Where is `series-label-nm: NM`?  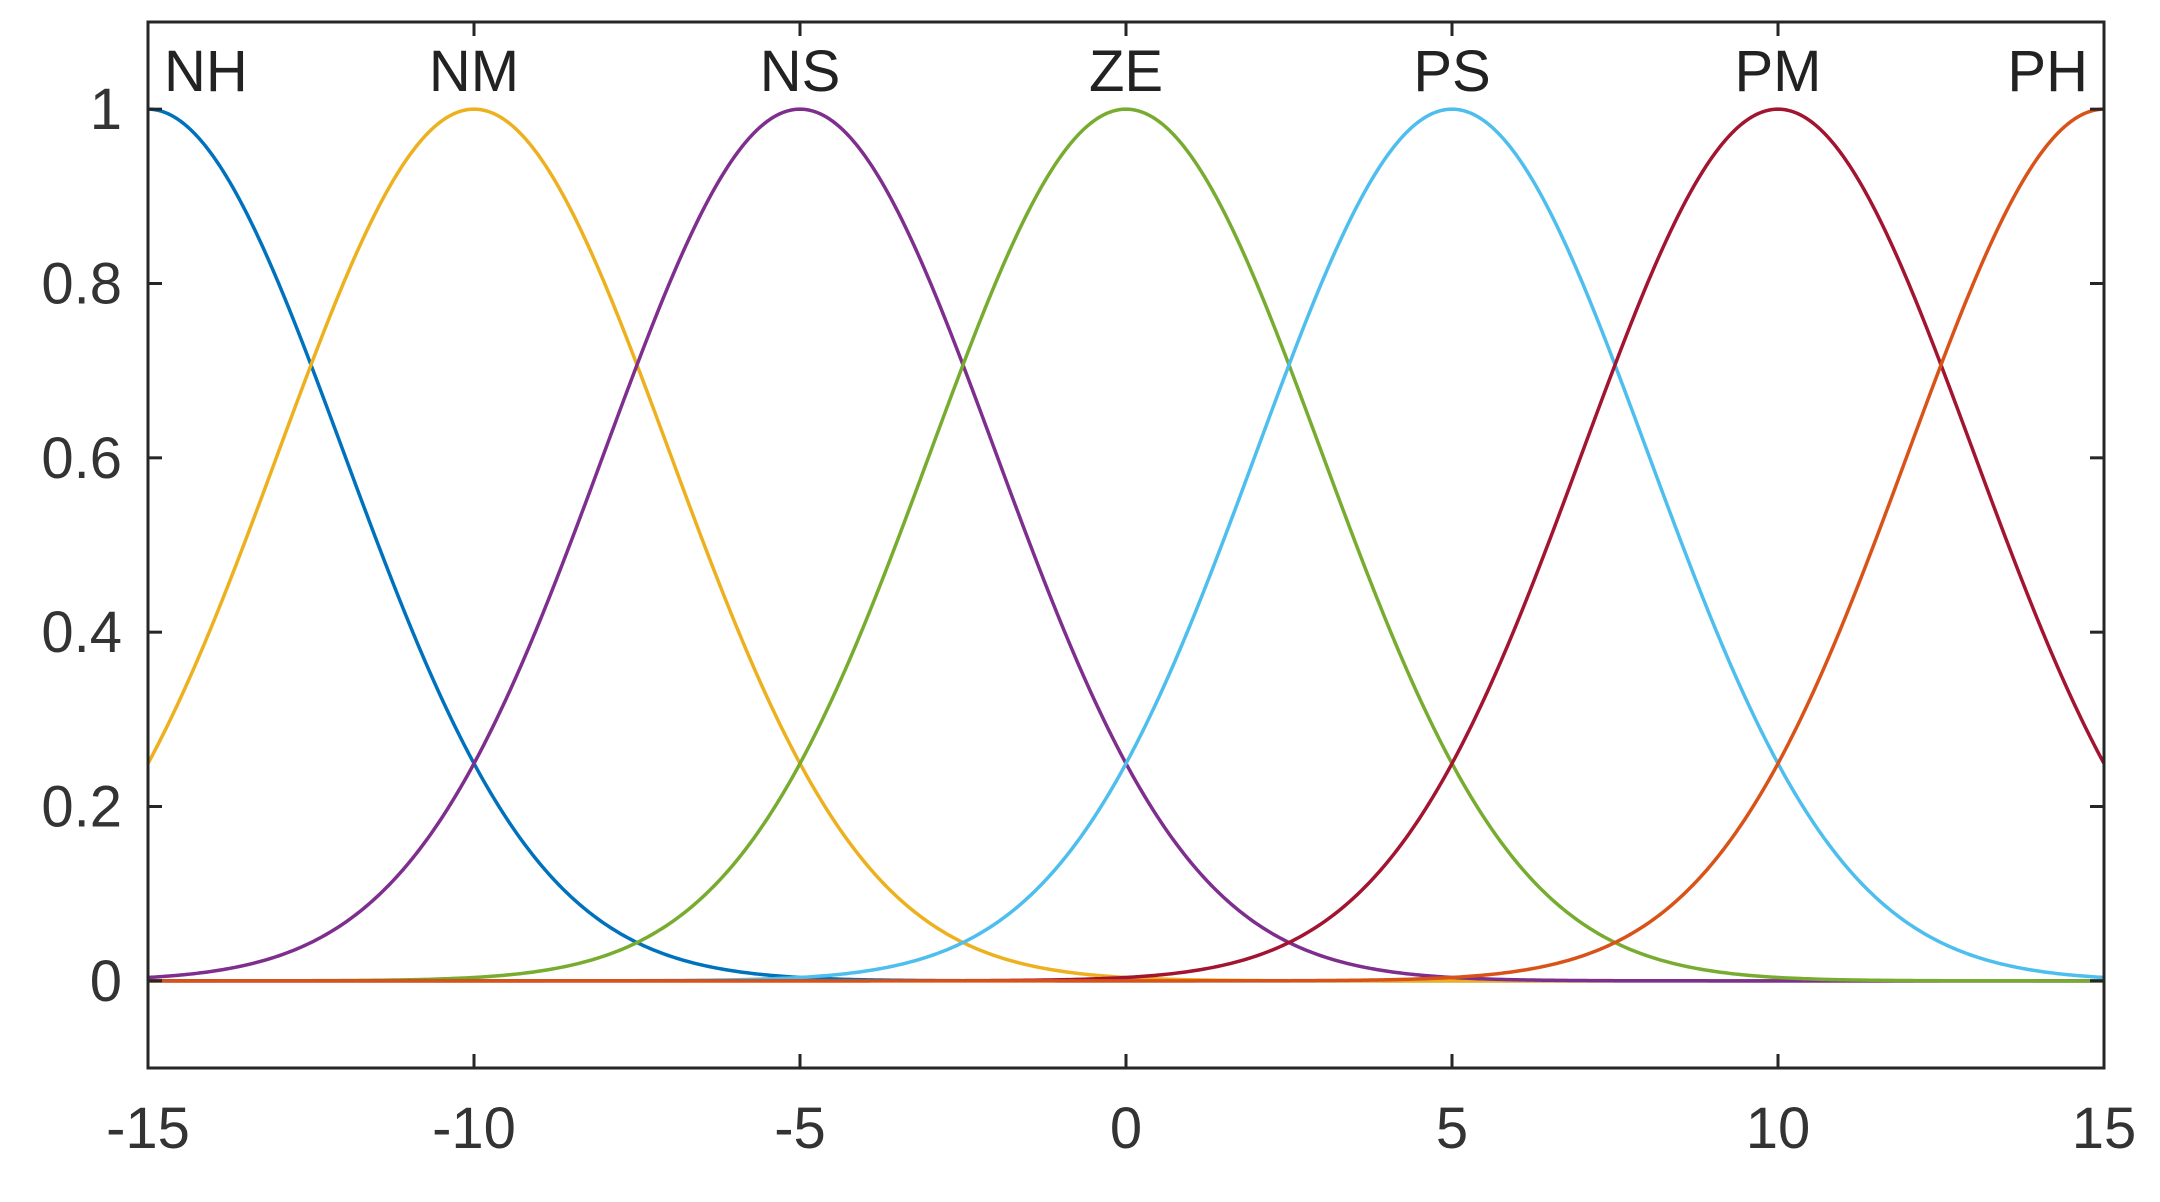
series-label-nm: NM is located at coordinates (474, 71).